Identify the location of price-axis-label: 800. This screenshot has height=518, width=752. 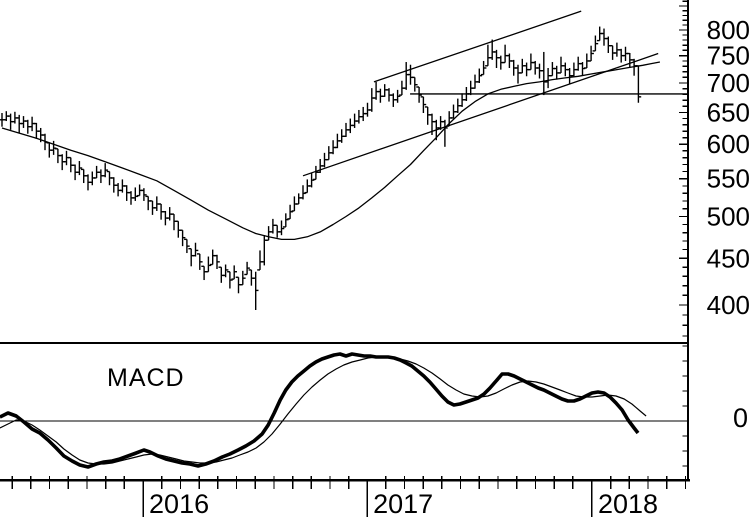
(728, 30).